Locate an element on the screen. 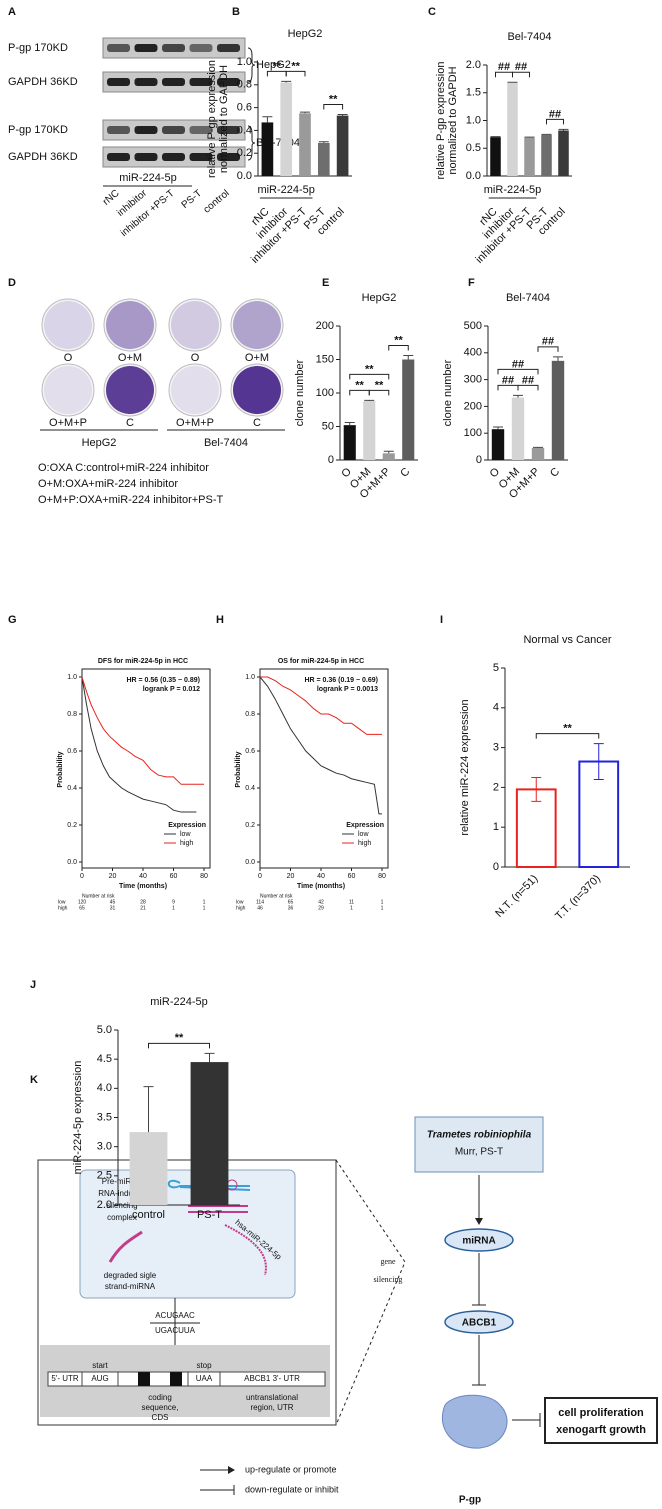  y-tick-label: 1.0 is located at coordinates (72, 677).